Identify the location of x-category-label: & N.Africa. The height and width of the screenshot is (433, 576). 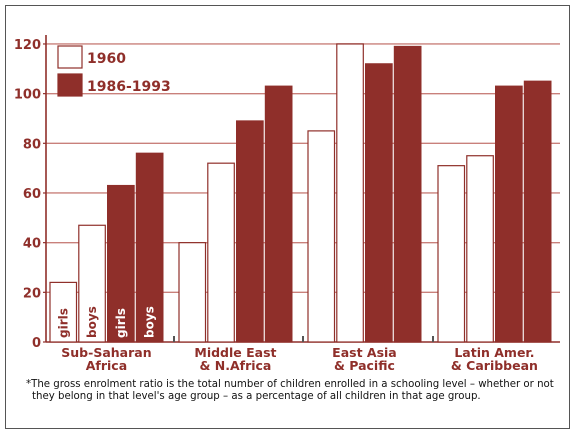
(236, 365).